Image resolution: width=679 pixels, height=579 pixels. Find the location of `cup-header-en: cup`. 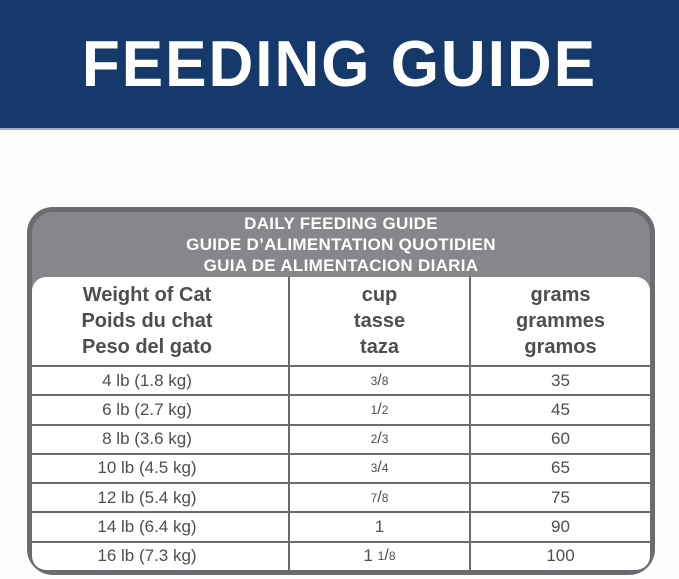

cup-header-en: cup is located at coordinates (379, 295).